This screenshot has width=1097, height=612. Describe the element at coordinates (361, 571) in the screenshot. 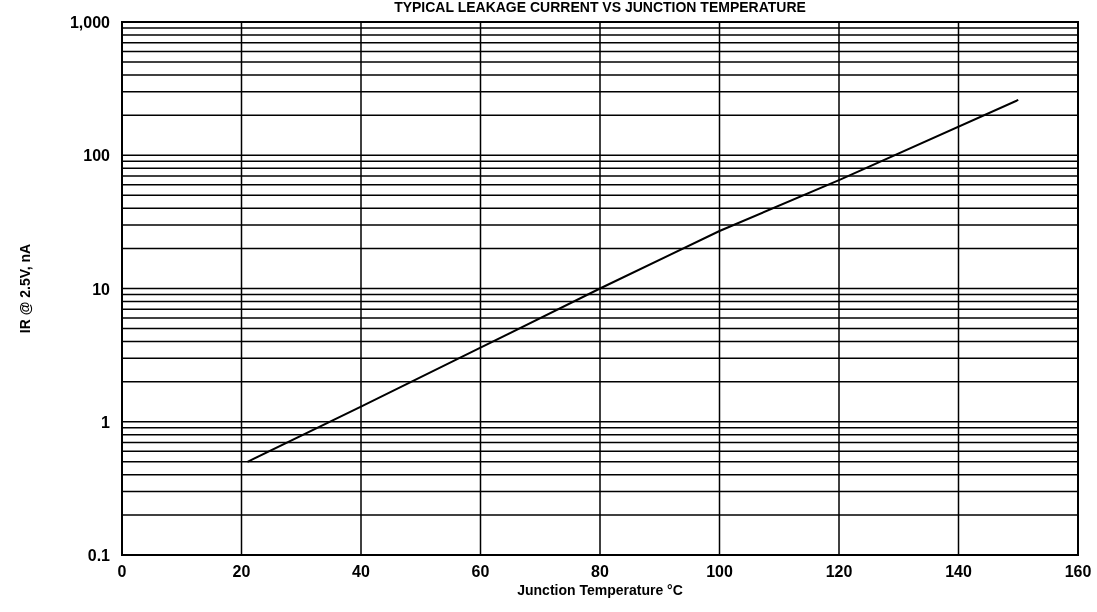

I see `x-tick-label: 40` at that location.